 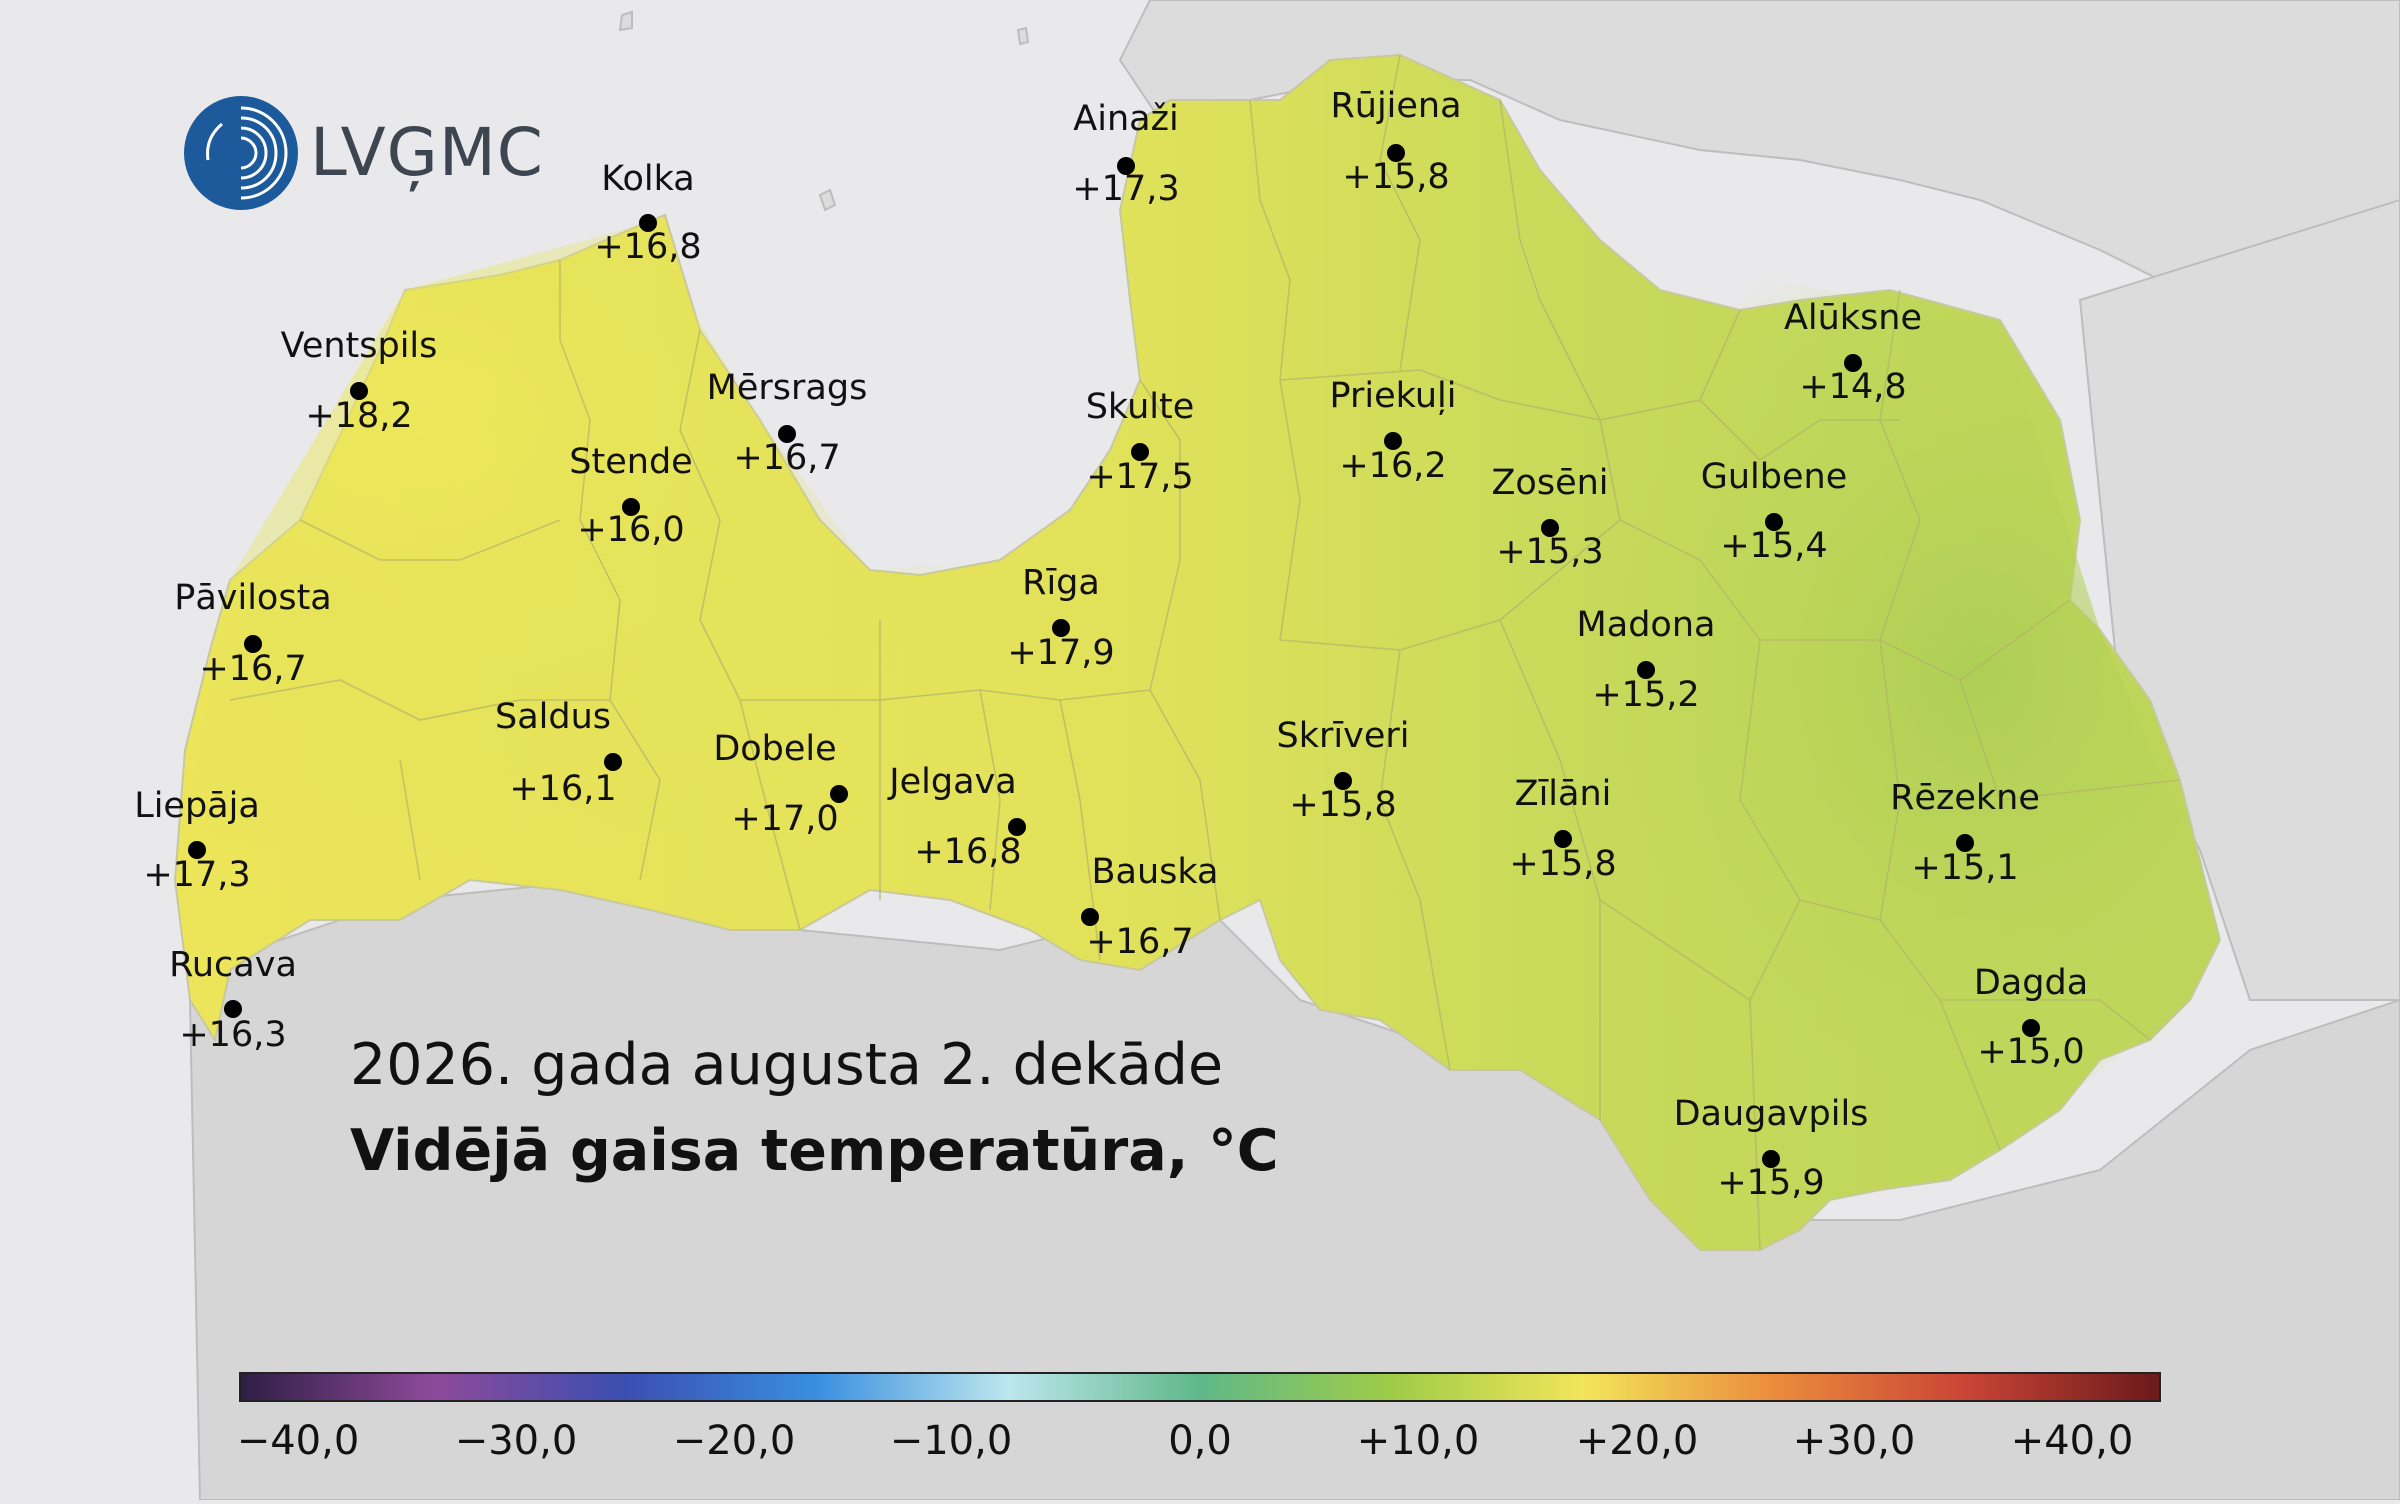 I want to click on station-name: Ventspils, so click(x=359, y=346).